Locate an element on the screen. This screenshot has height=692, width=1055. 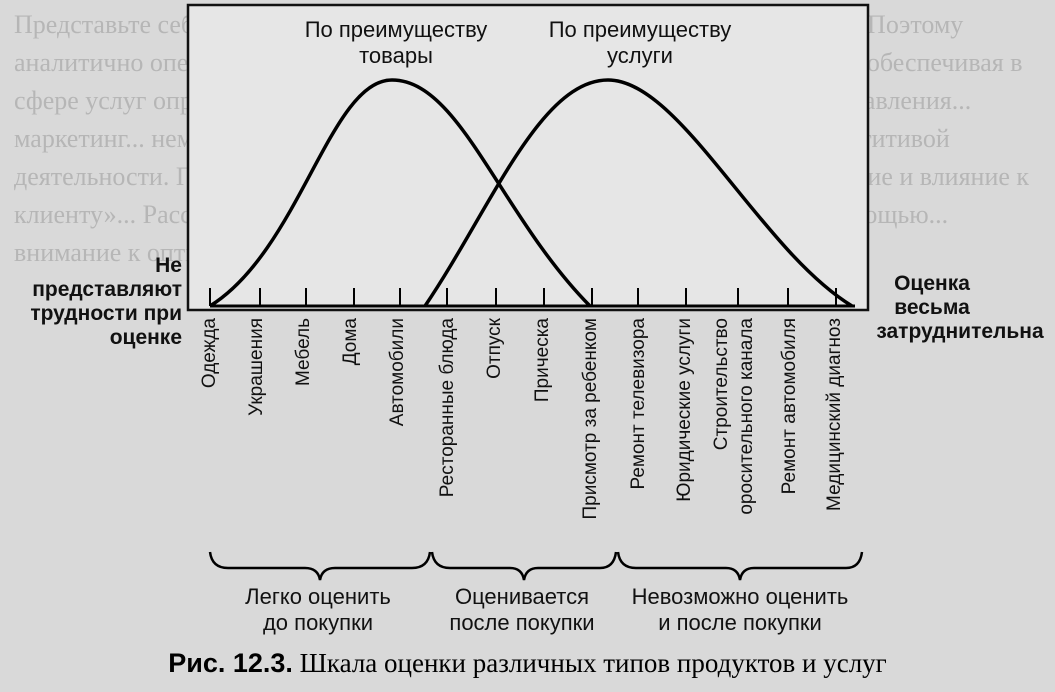
brace-impossible is located at coordinates (740, 566).